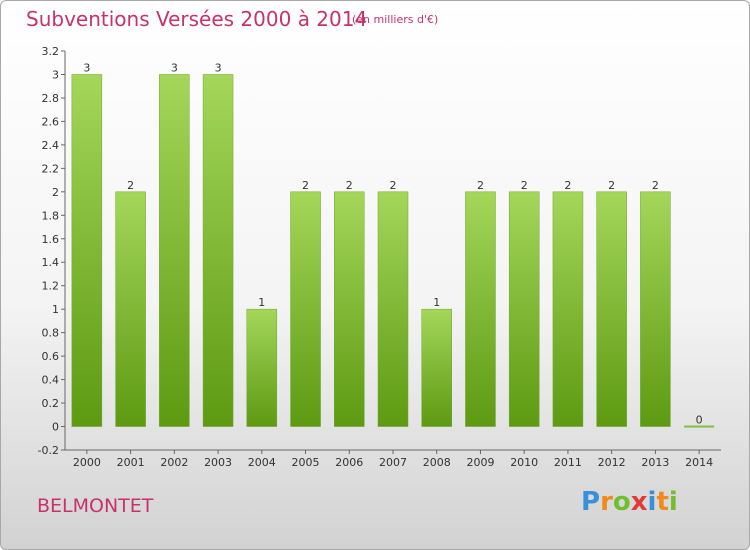 The image size is (750, 550). I want to click on x-tick-label-2006: 2006, so click(349, 462).